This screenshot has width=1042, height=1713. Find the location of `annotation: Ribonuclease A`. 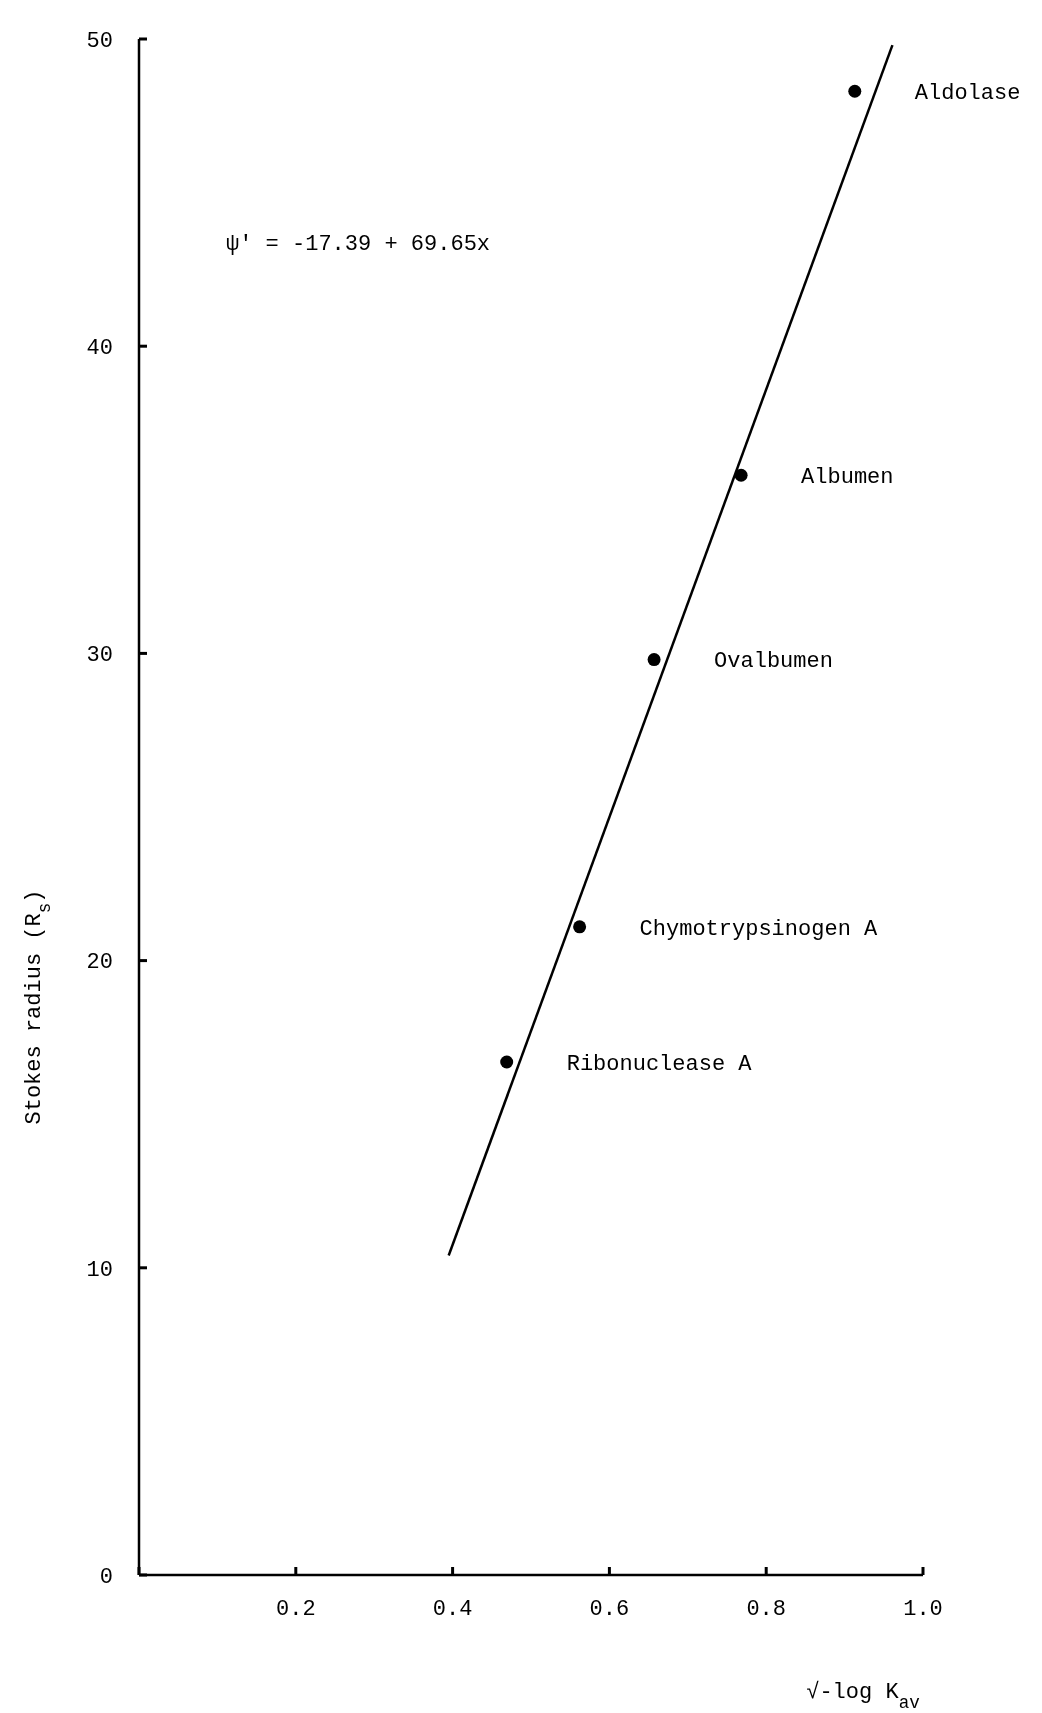

annotation: Ribonuclease A is located at coordinates (659, 1064).